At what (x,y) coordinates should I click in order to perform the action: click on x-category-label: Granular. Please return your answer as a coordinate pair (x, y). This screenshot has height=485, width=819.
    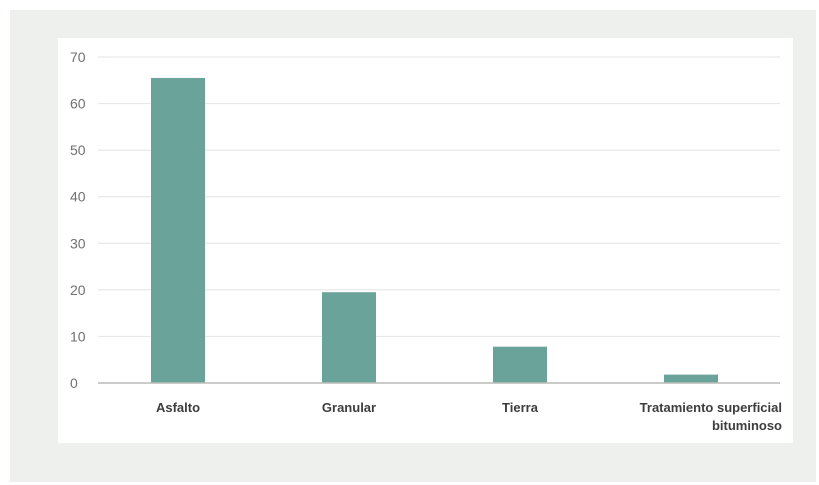
    Looking at the image, I should click on (349, 407).